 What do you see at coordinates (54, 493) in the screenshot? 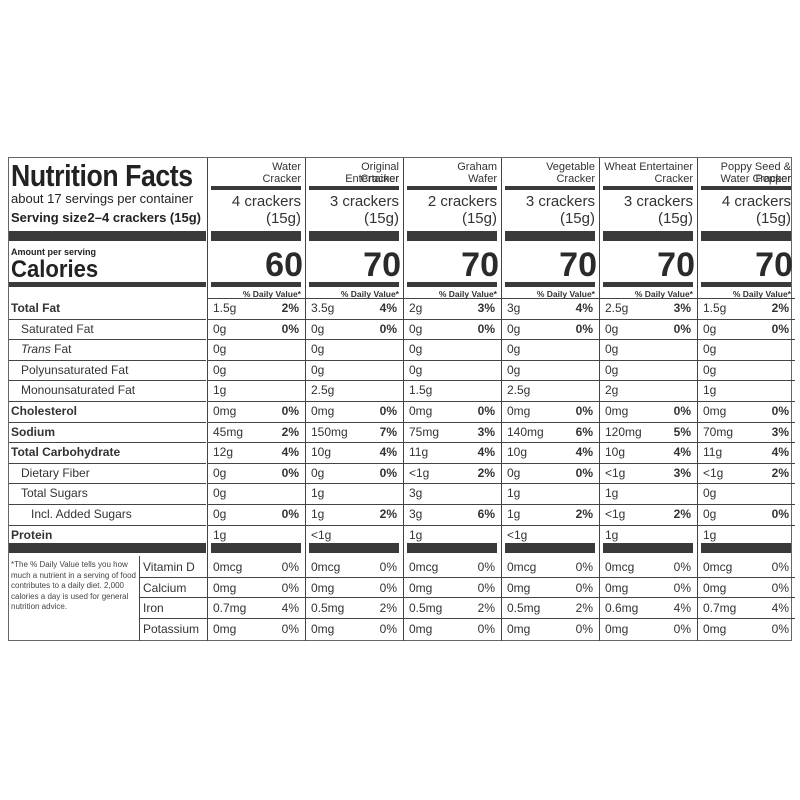
I see `nutrient-label: Total Sugars` at bounding box center [54, 493].